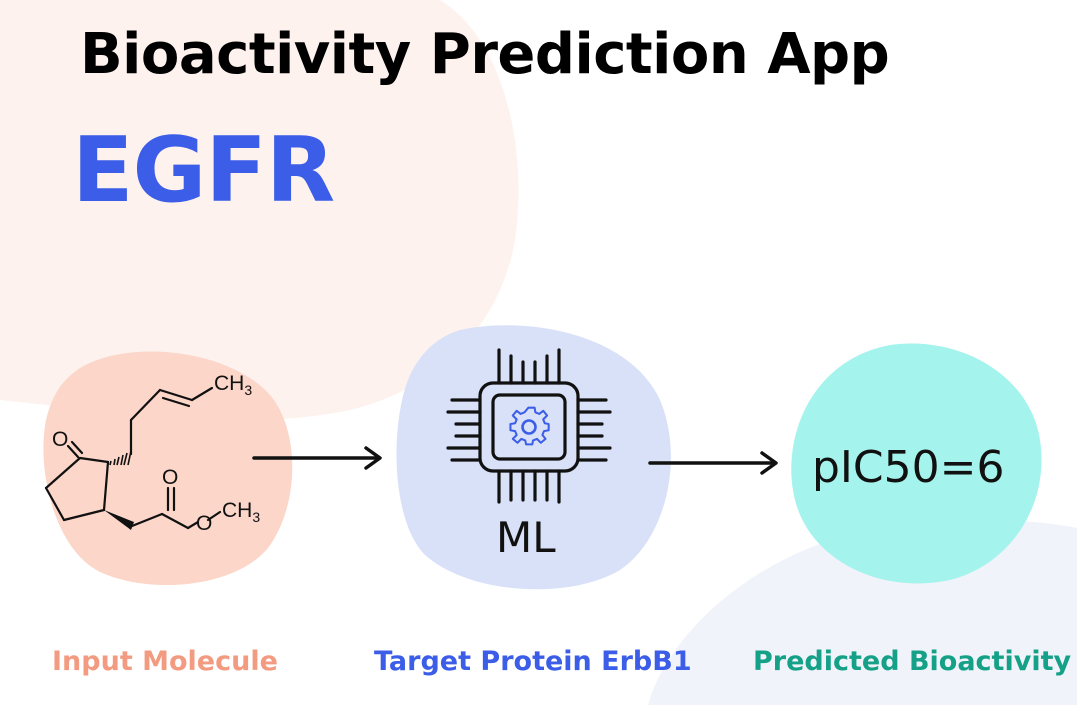 The width and height of the screenshot is (1077, 705). I want to click on molecule-structure, so click(133, 458).